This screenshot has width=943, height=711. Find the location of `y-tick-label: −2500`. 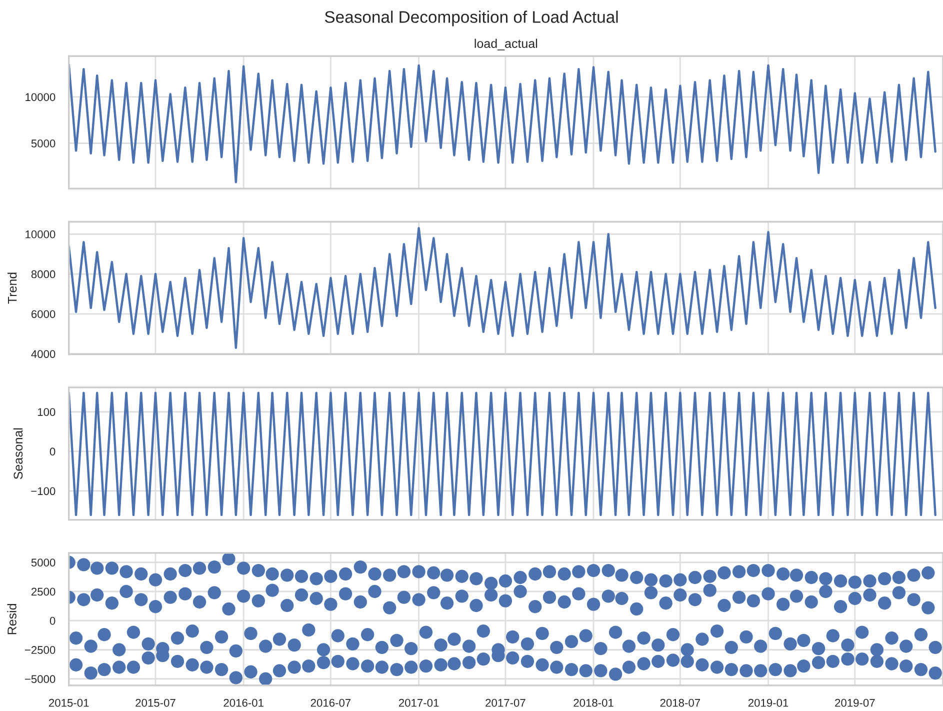

y-tick-label: −2500 is located at coordinates (40, 650).